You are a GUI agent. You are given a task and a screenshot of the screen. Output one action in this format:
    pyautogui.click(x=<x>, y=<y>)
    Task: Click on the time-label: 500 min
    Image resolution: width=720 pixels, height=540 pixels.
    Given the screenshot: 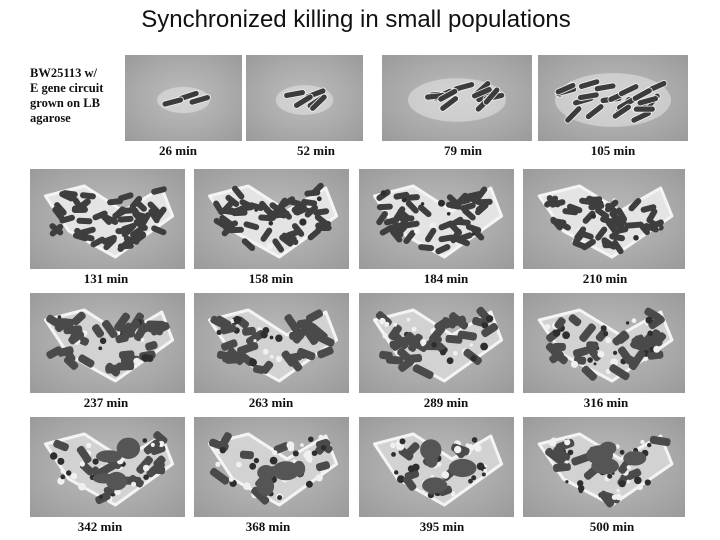 What is the action you would take?
    pyautogui.click(x=612, y=526)
    